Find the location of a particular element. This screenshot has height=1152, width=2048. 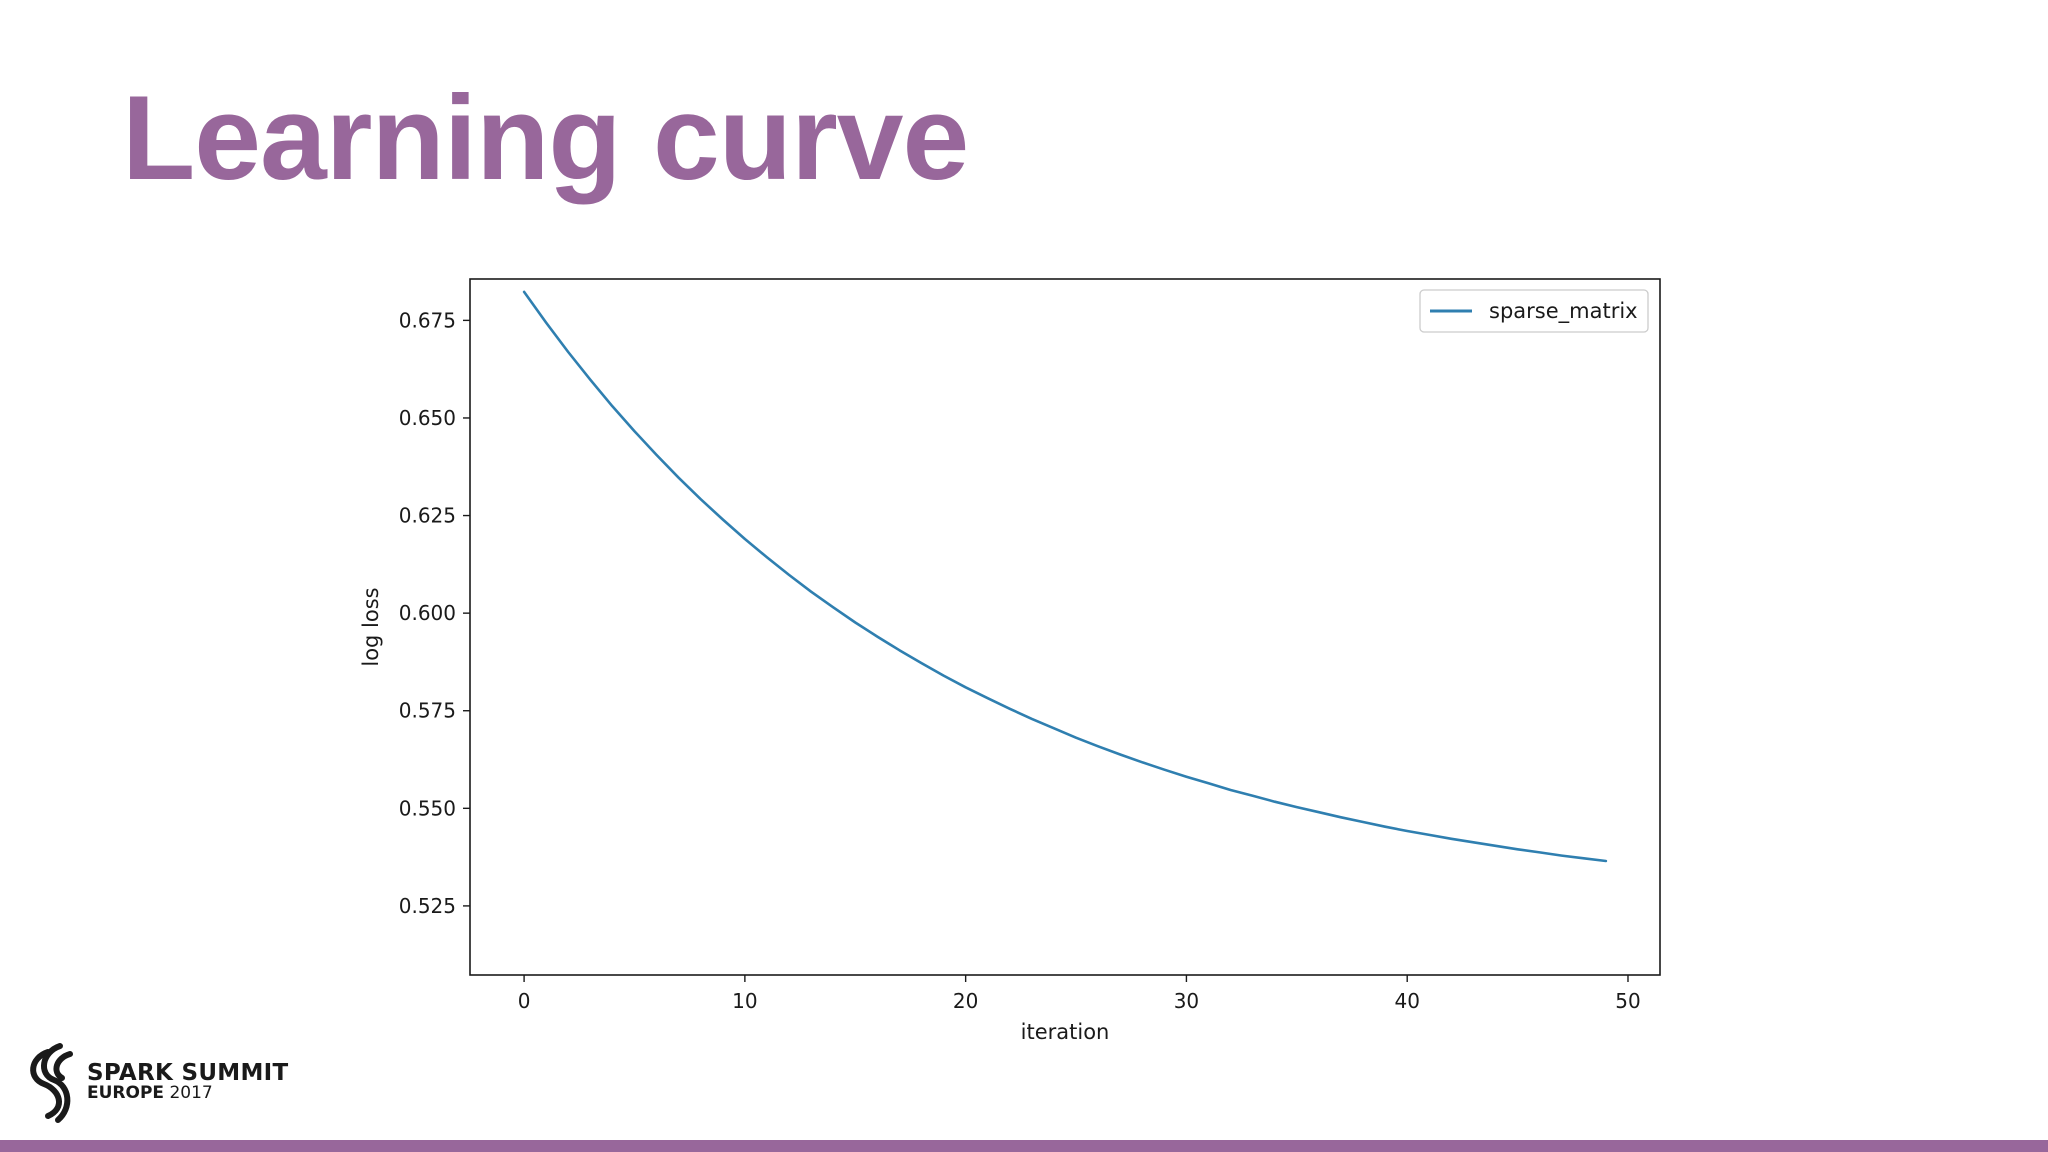

chart-legend: sparse_matrix is located at coordinates (1534, 311).